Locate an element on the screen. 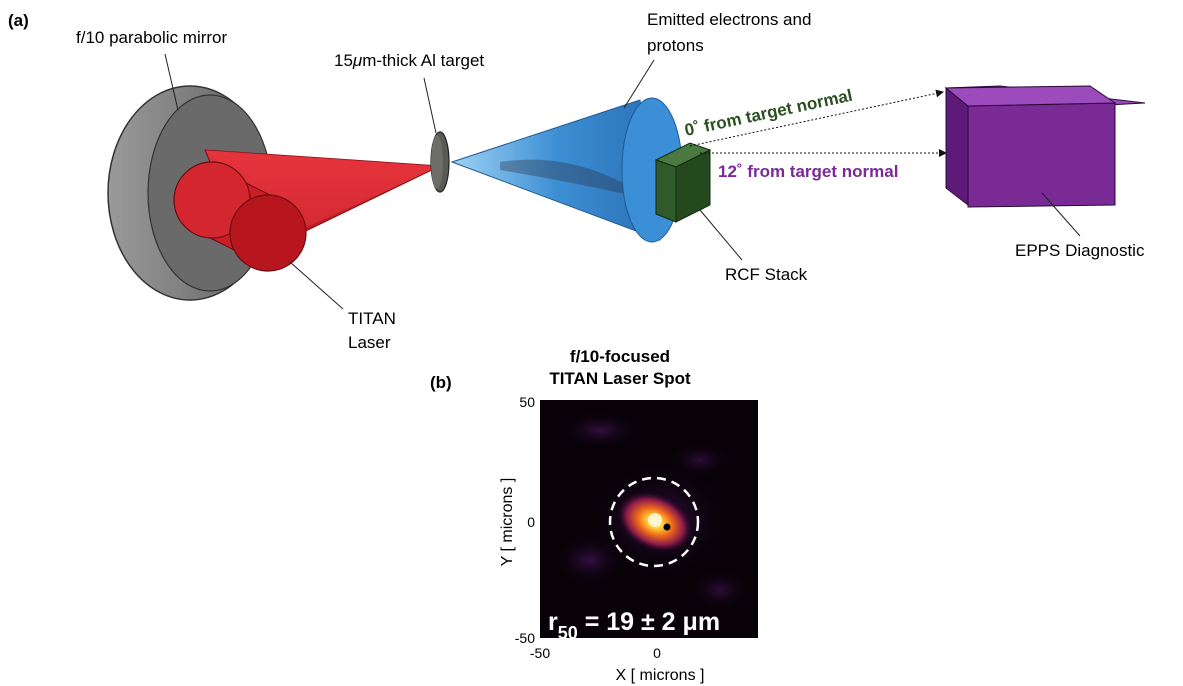 The width and height of the screenshot is (1183, 686). epps-label: EPPS Diagnostic is located at coordinates (1080, 250).